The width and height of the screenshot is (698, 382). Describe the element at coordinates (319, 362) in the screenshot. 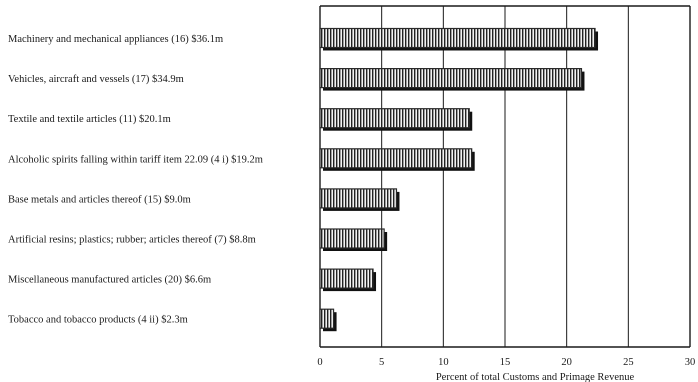

I see `x-tick-label: 0` at that location.